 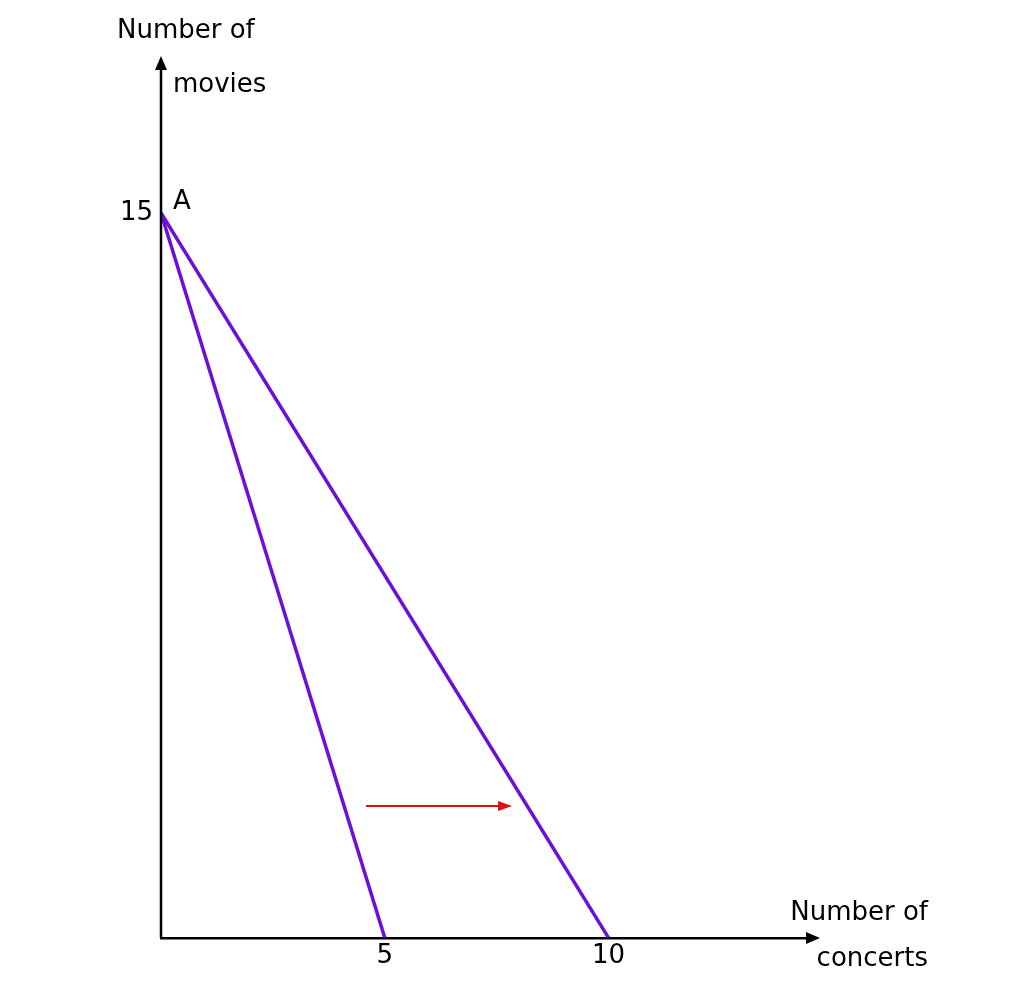 What do you see at coordinates (609, 954) in the screenshot?
I see `x-tick-label: 10` at bounding box center [609, 954].